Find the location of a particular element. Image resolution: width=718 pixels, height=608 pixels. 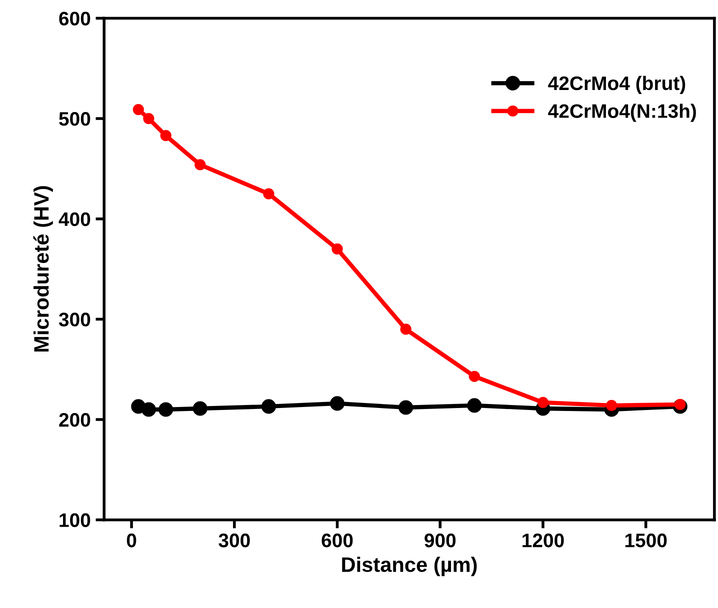

x-tick-label: 1500 is located at coordinates (646, 541).